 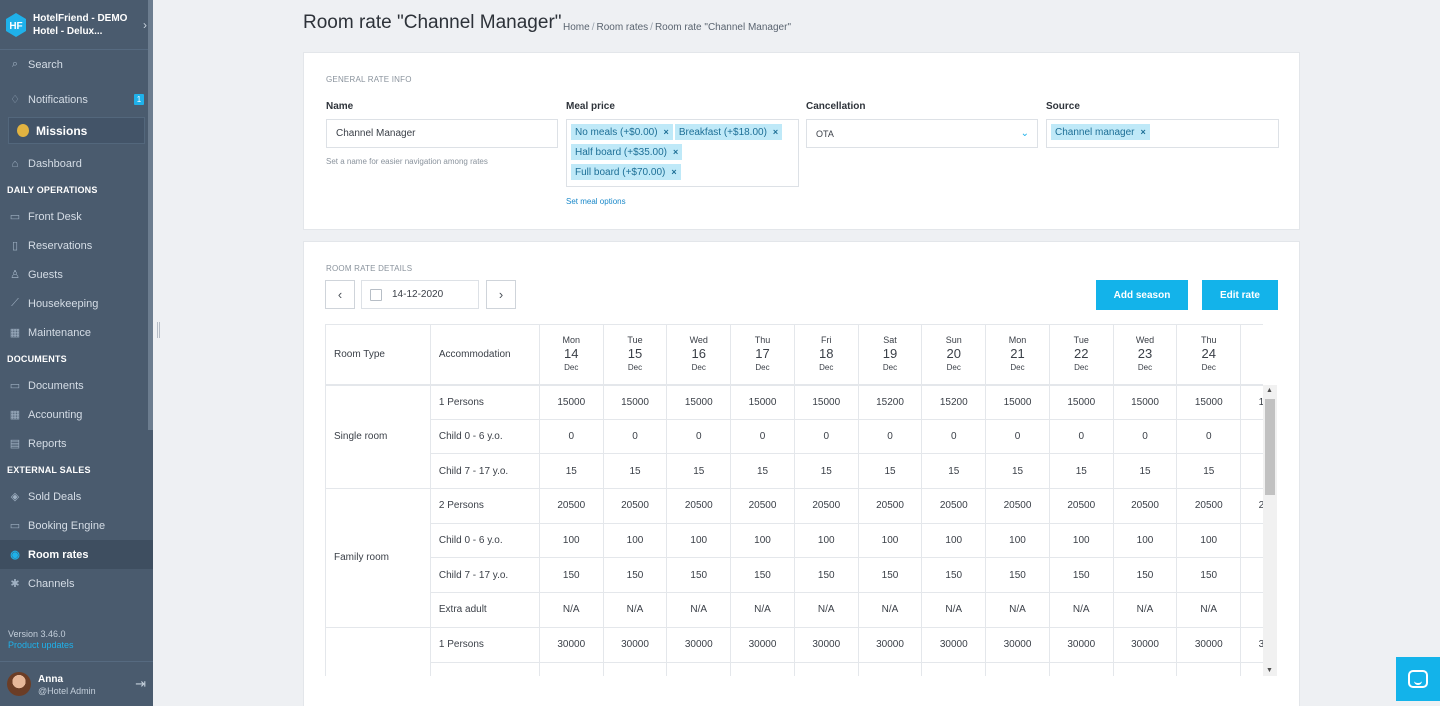 I want to click on hotel-switcher: HF HotelFriend - DEMO Hotel - Delux... ›, so click(x=76, y=25).